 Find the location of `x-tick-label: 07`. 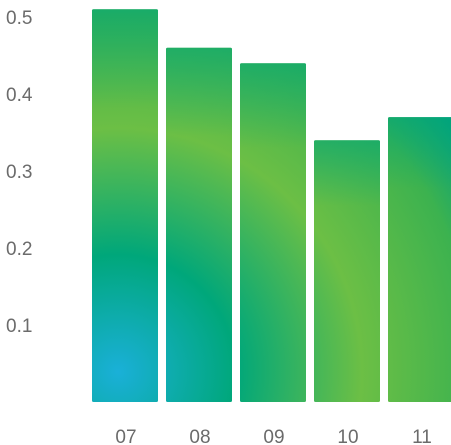

x-tick-label: 07 is located at coordinates (125, 436).